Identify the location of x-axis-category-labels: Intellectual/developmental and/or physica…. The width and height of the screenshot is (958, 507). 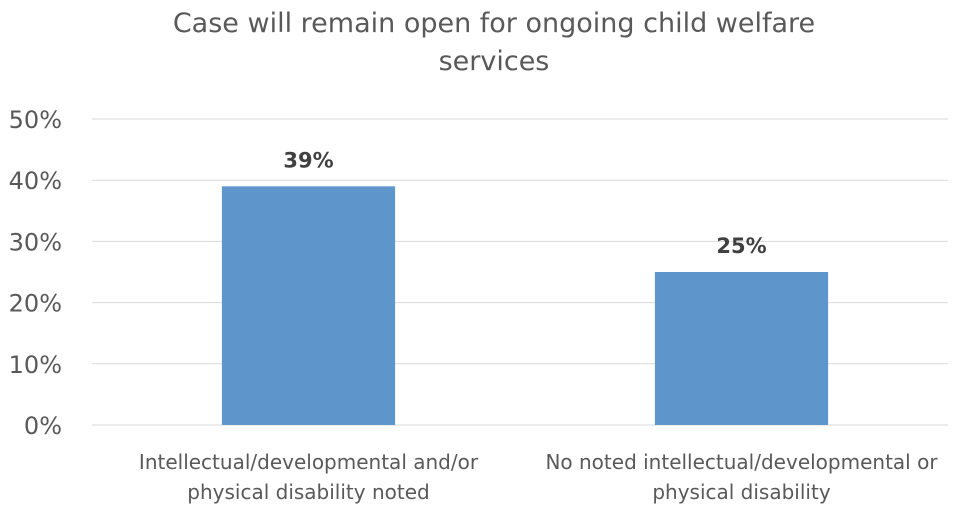
(538, 477).